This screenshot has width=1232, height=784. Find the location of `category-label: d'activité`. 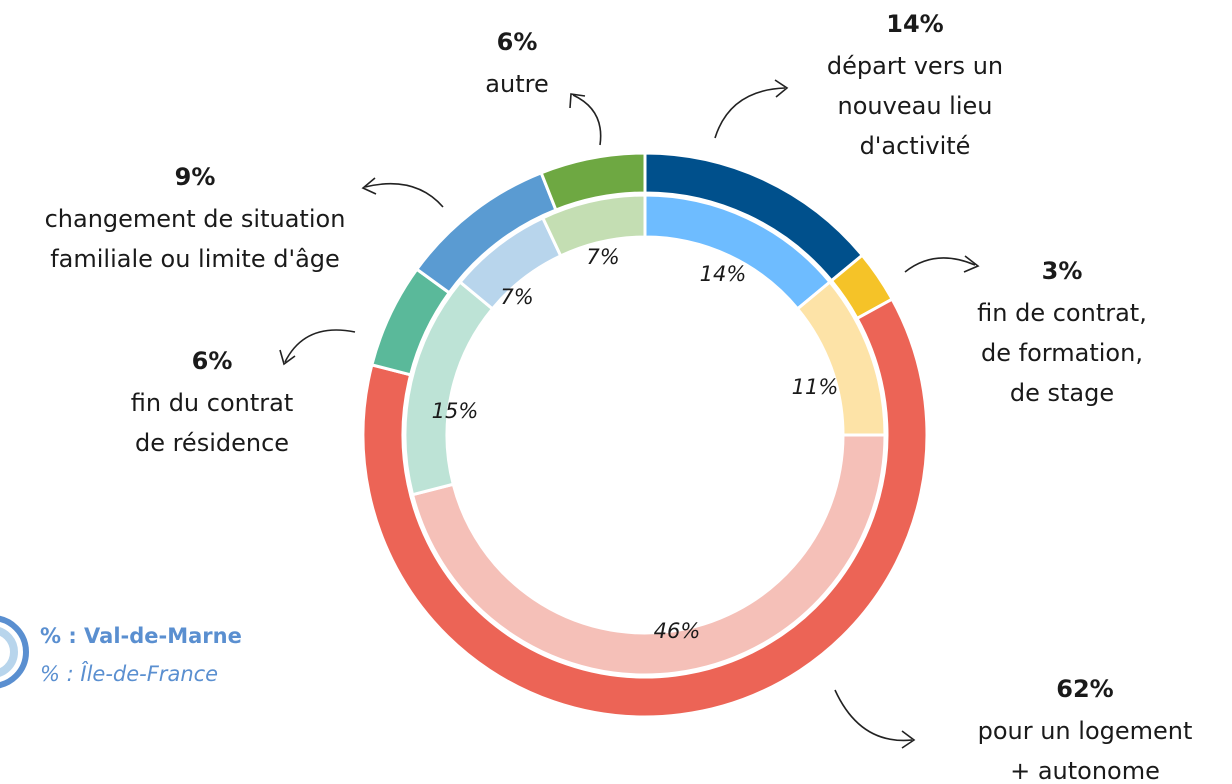

category-label: d'activité is located at coordinates (915, 146).